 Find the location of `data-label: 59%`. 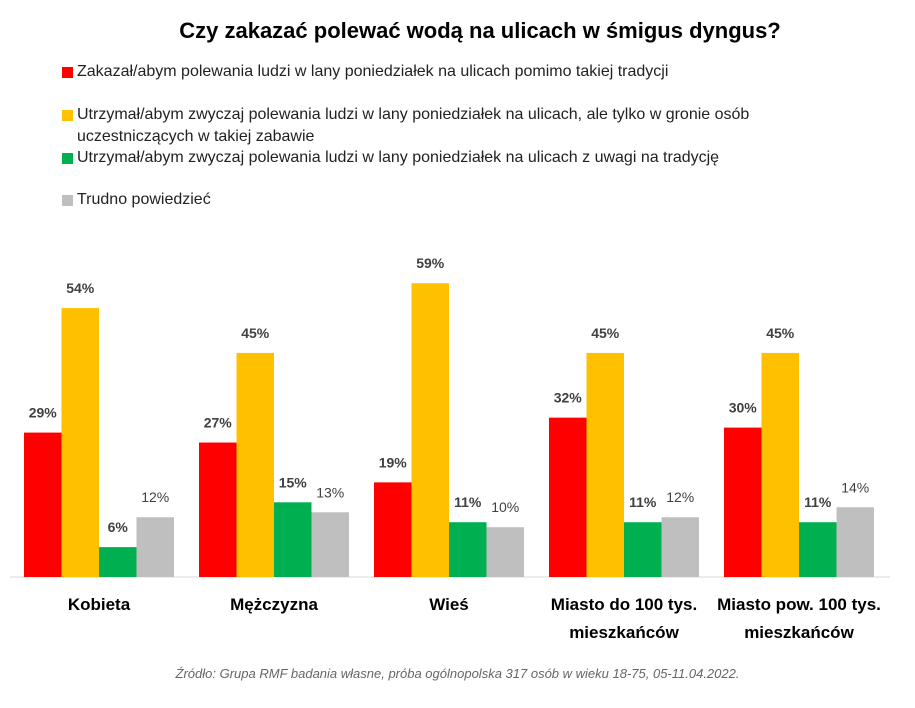

data-label: 59% is located at coordinates (430, 263).